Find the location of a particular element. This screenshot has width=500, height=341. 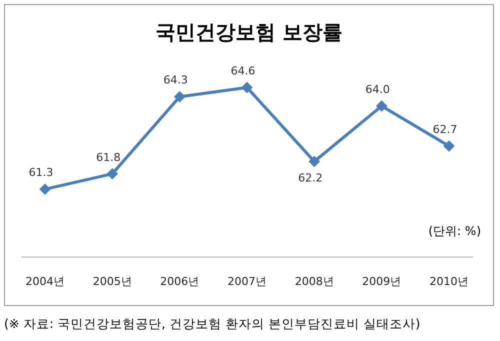

x-tick-label: 2004년 is located at coordinates (45, 281).